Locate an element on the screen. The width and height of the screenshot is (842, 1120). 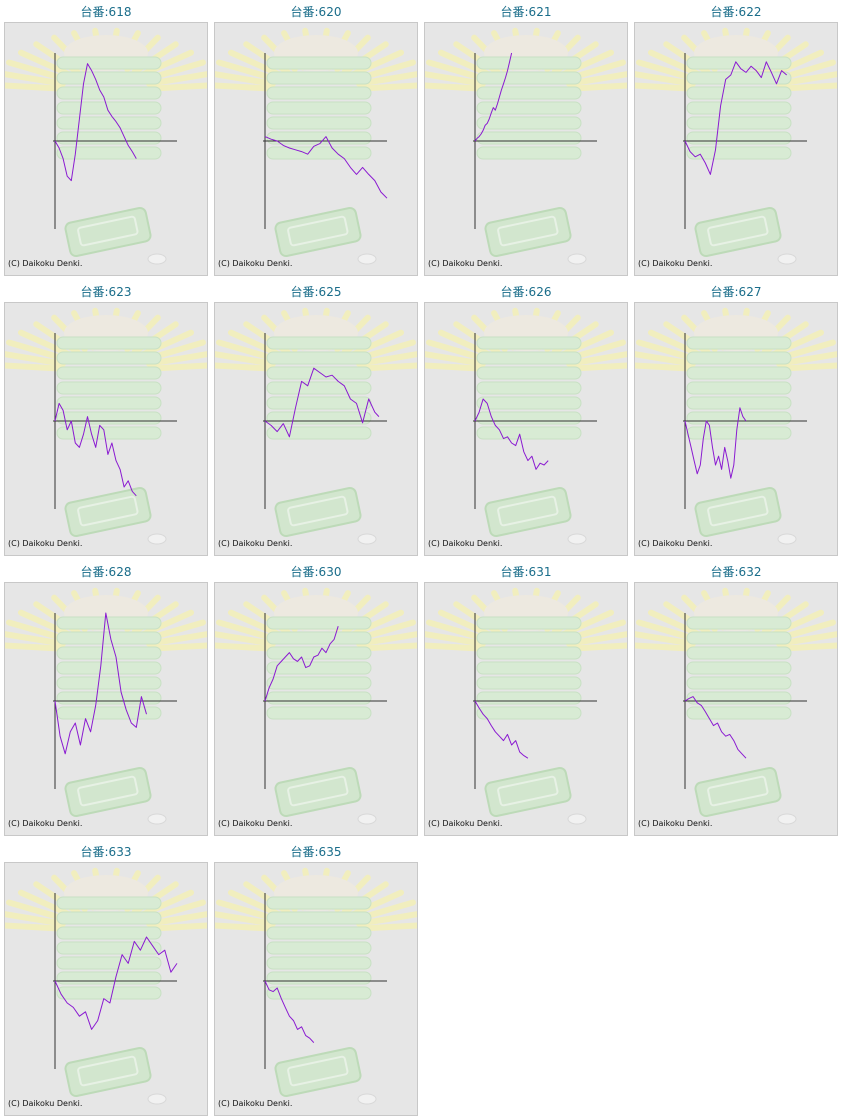
machine-link-618: 台番:618 is located at coordinates (106, 12).